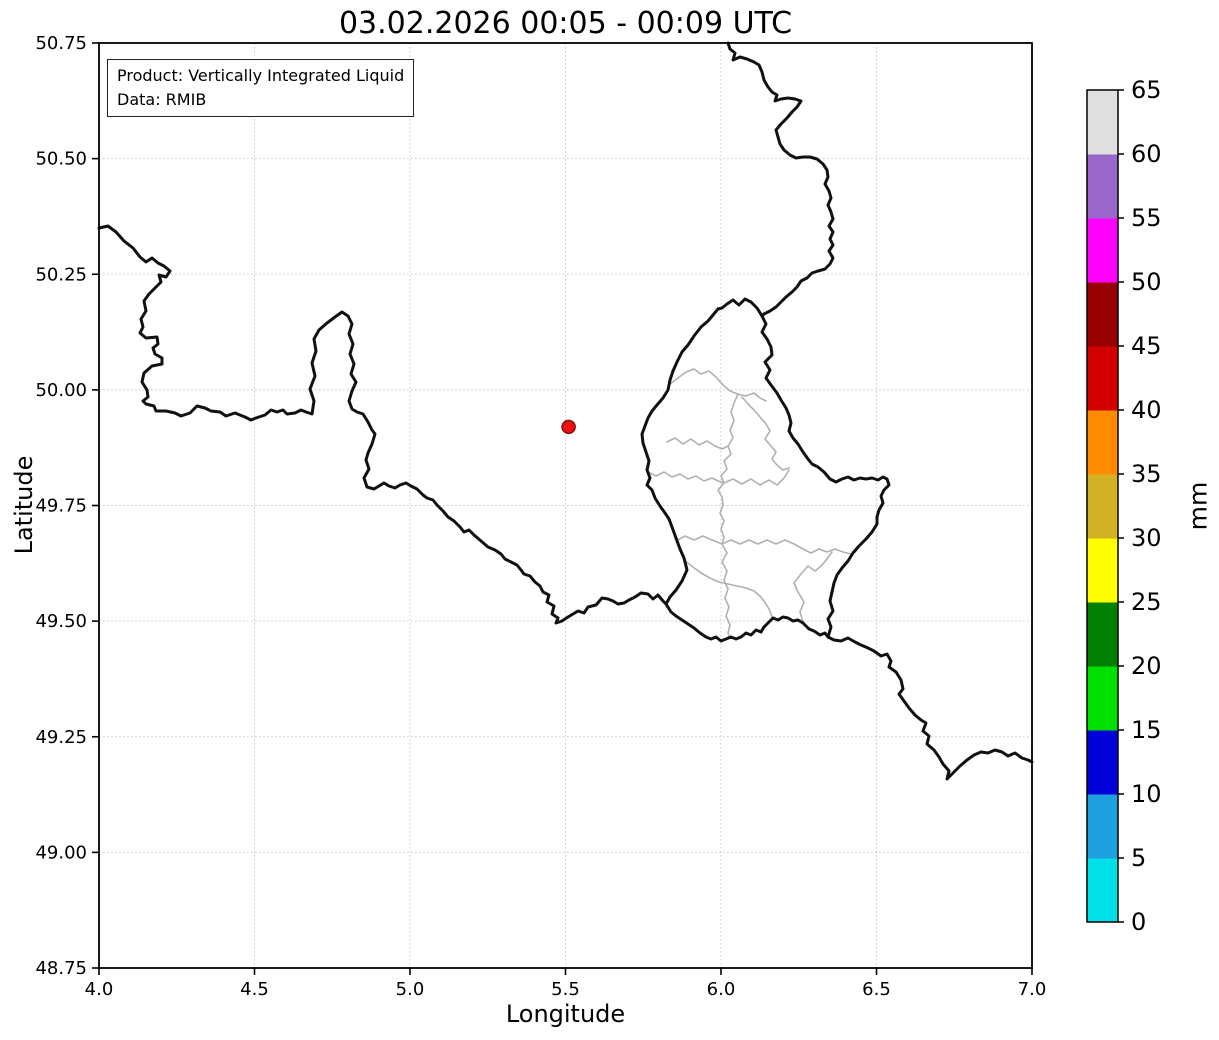 The image size is (1219, 1040). What do you see at coordinates (1146, 346) in the screenshot?
I see `colorbar-tick-label: 45` at bounding box center [1146, 346].